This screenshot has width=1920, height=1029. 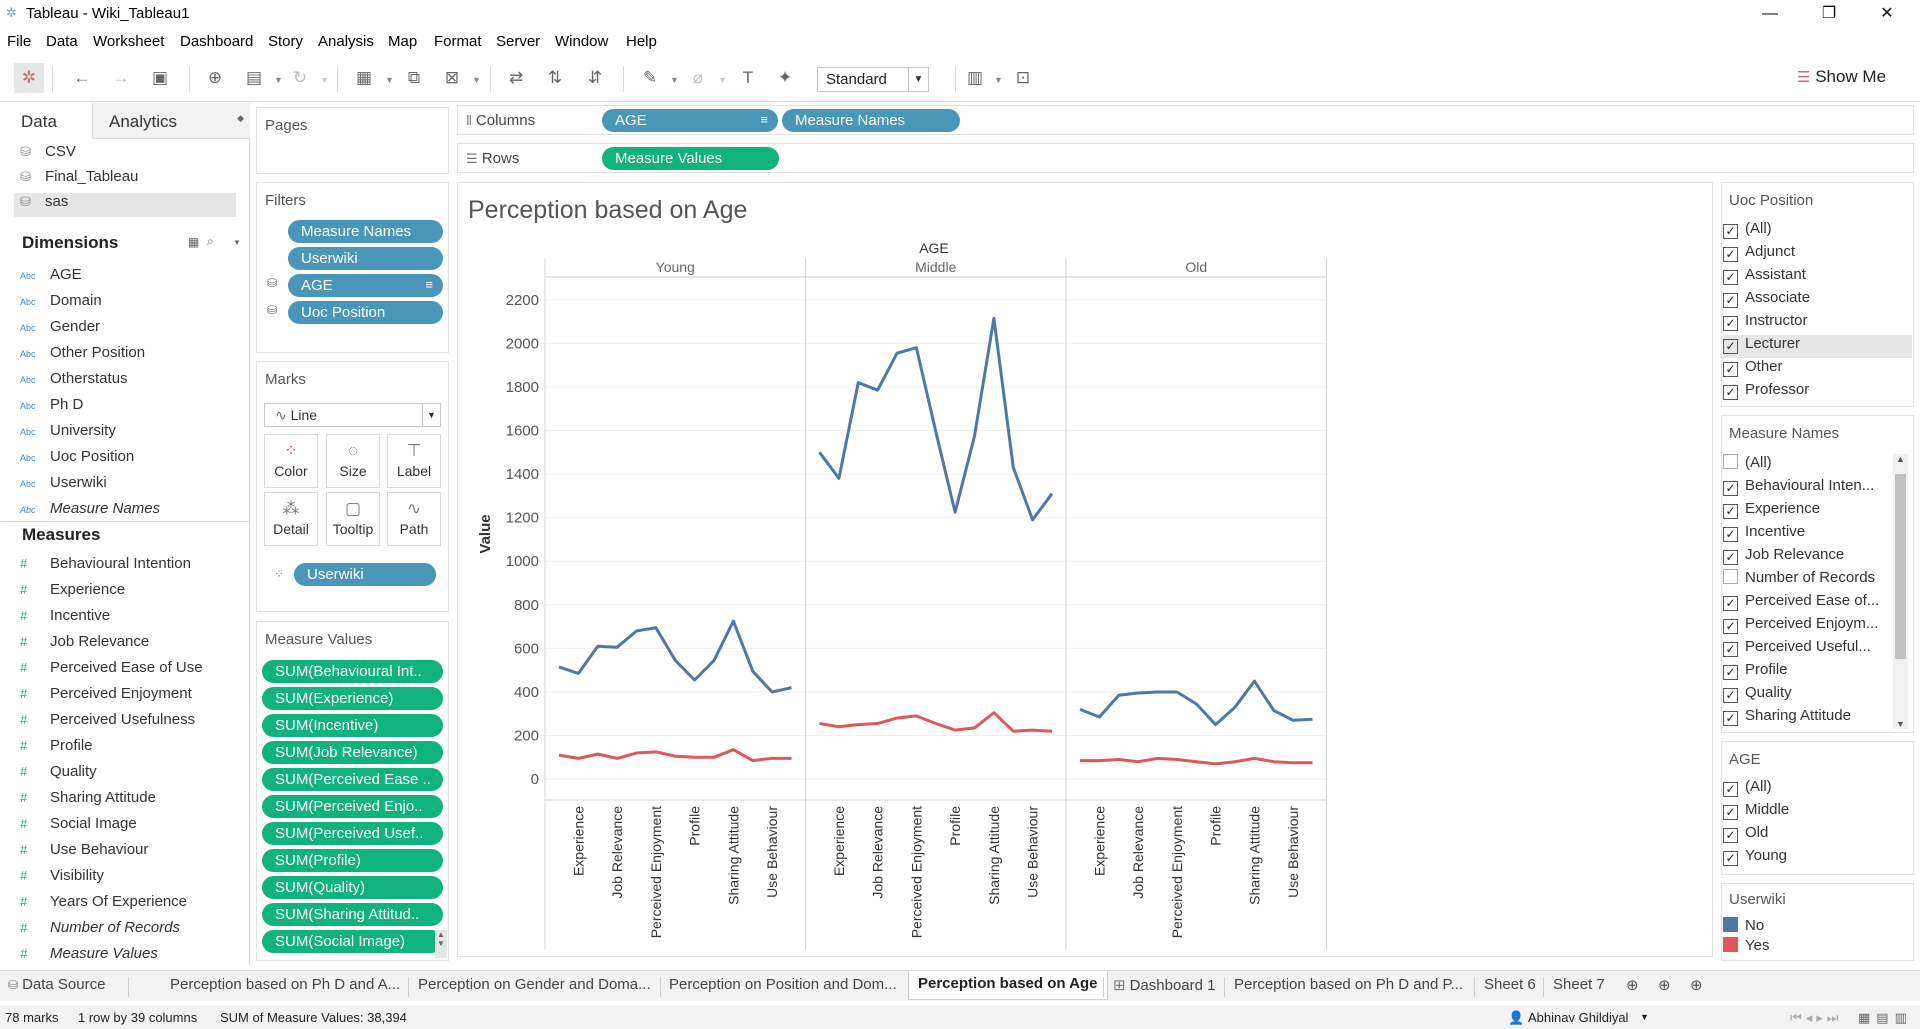 What do you see at coordinates (217, 41) in the screenshot?
I see `menu-dashboard: Dashboard` at bounding box center [217, 41].